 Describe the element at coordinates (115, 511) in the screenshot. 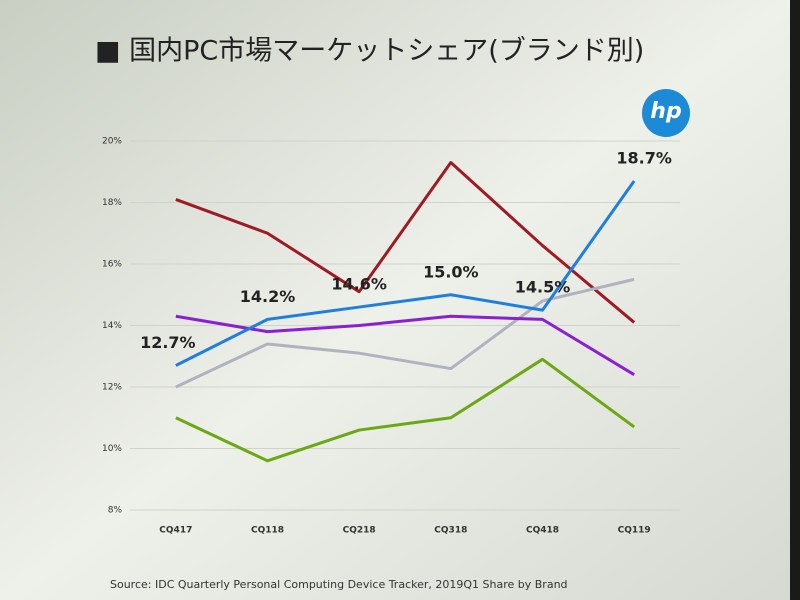

I see `y-tick-label: 8%` at that location.